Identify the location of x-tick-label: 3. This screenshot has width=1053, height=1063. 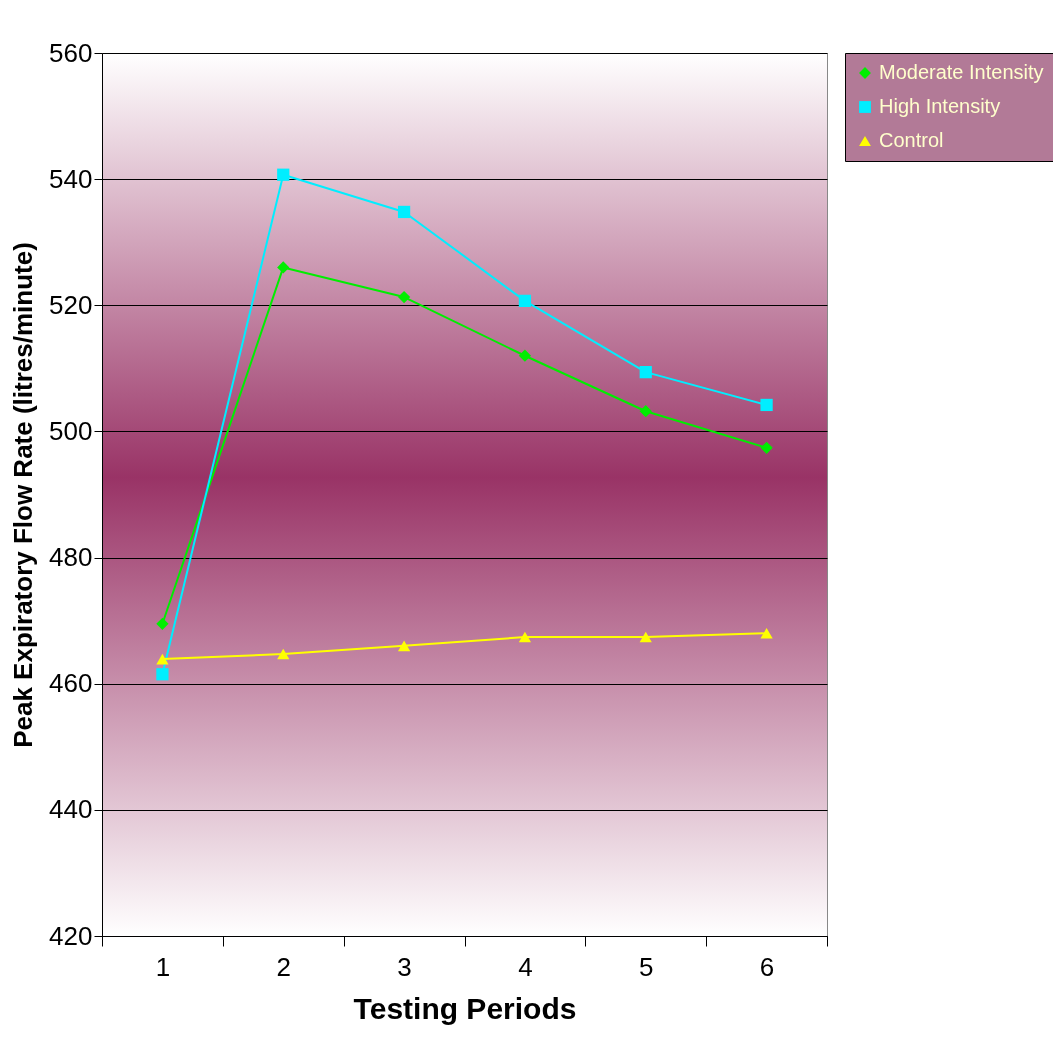
(404, 966).